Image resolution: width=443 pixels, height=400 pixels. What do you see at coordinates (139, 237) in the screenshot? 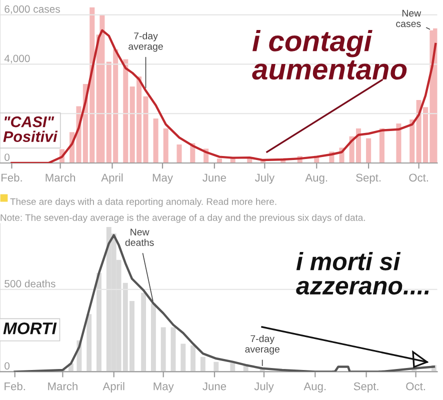
I see `annotation: New deaths` at bounding box center [139, 237].